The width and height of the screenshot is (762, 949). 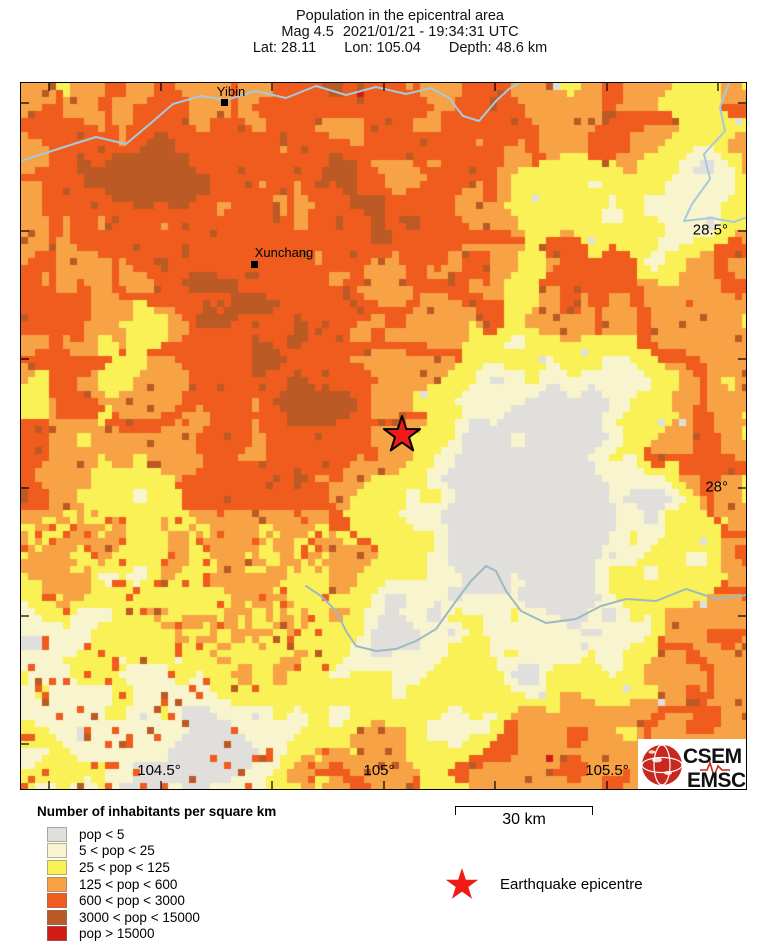 I want to click on event-coordinates-line: Lat: 28.11 Lon: 105.04 Depth: 48.6 km, so click(x=400, y=48).